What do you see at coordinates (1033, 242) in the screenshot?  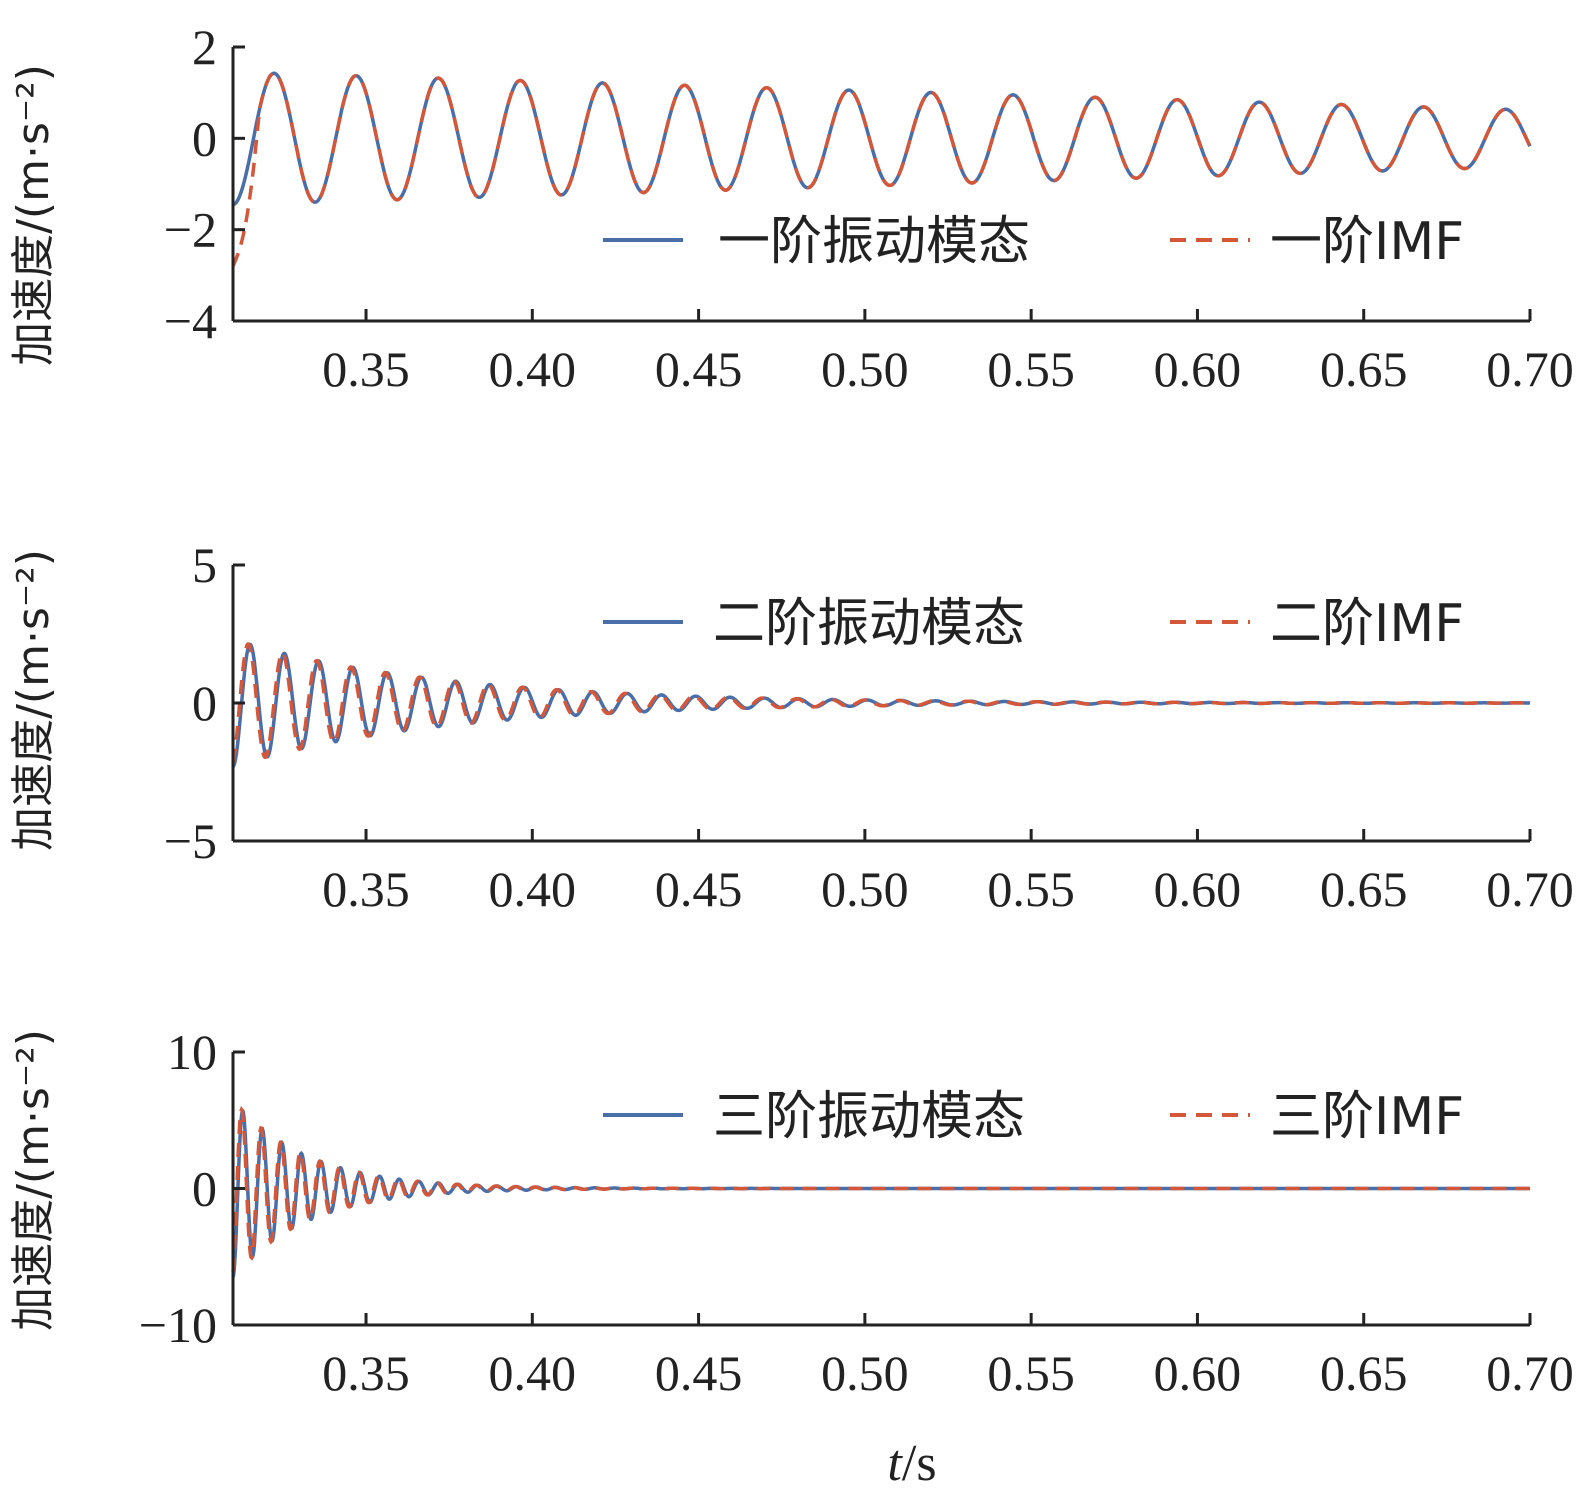 I see `legend: 一阶振动模态 一阶IMF` at bounding box center [1033, 242].